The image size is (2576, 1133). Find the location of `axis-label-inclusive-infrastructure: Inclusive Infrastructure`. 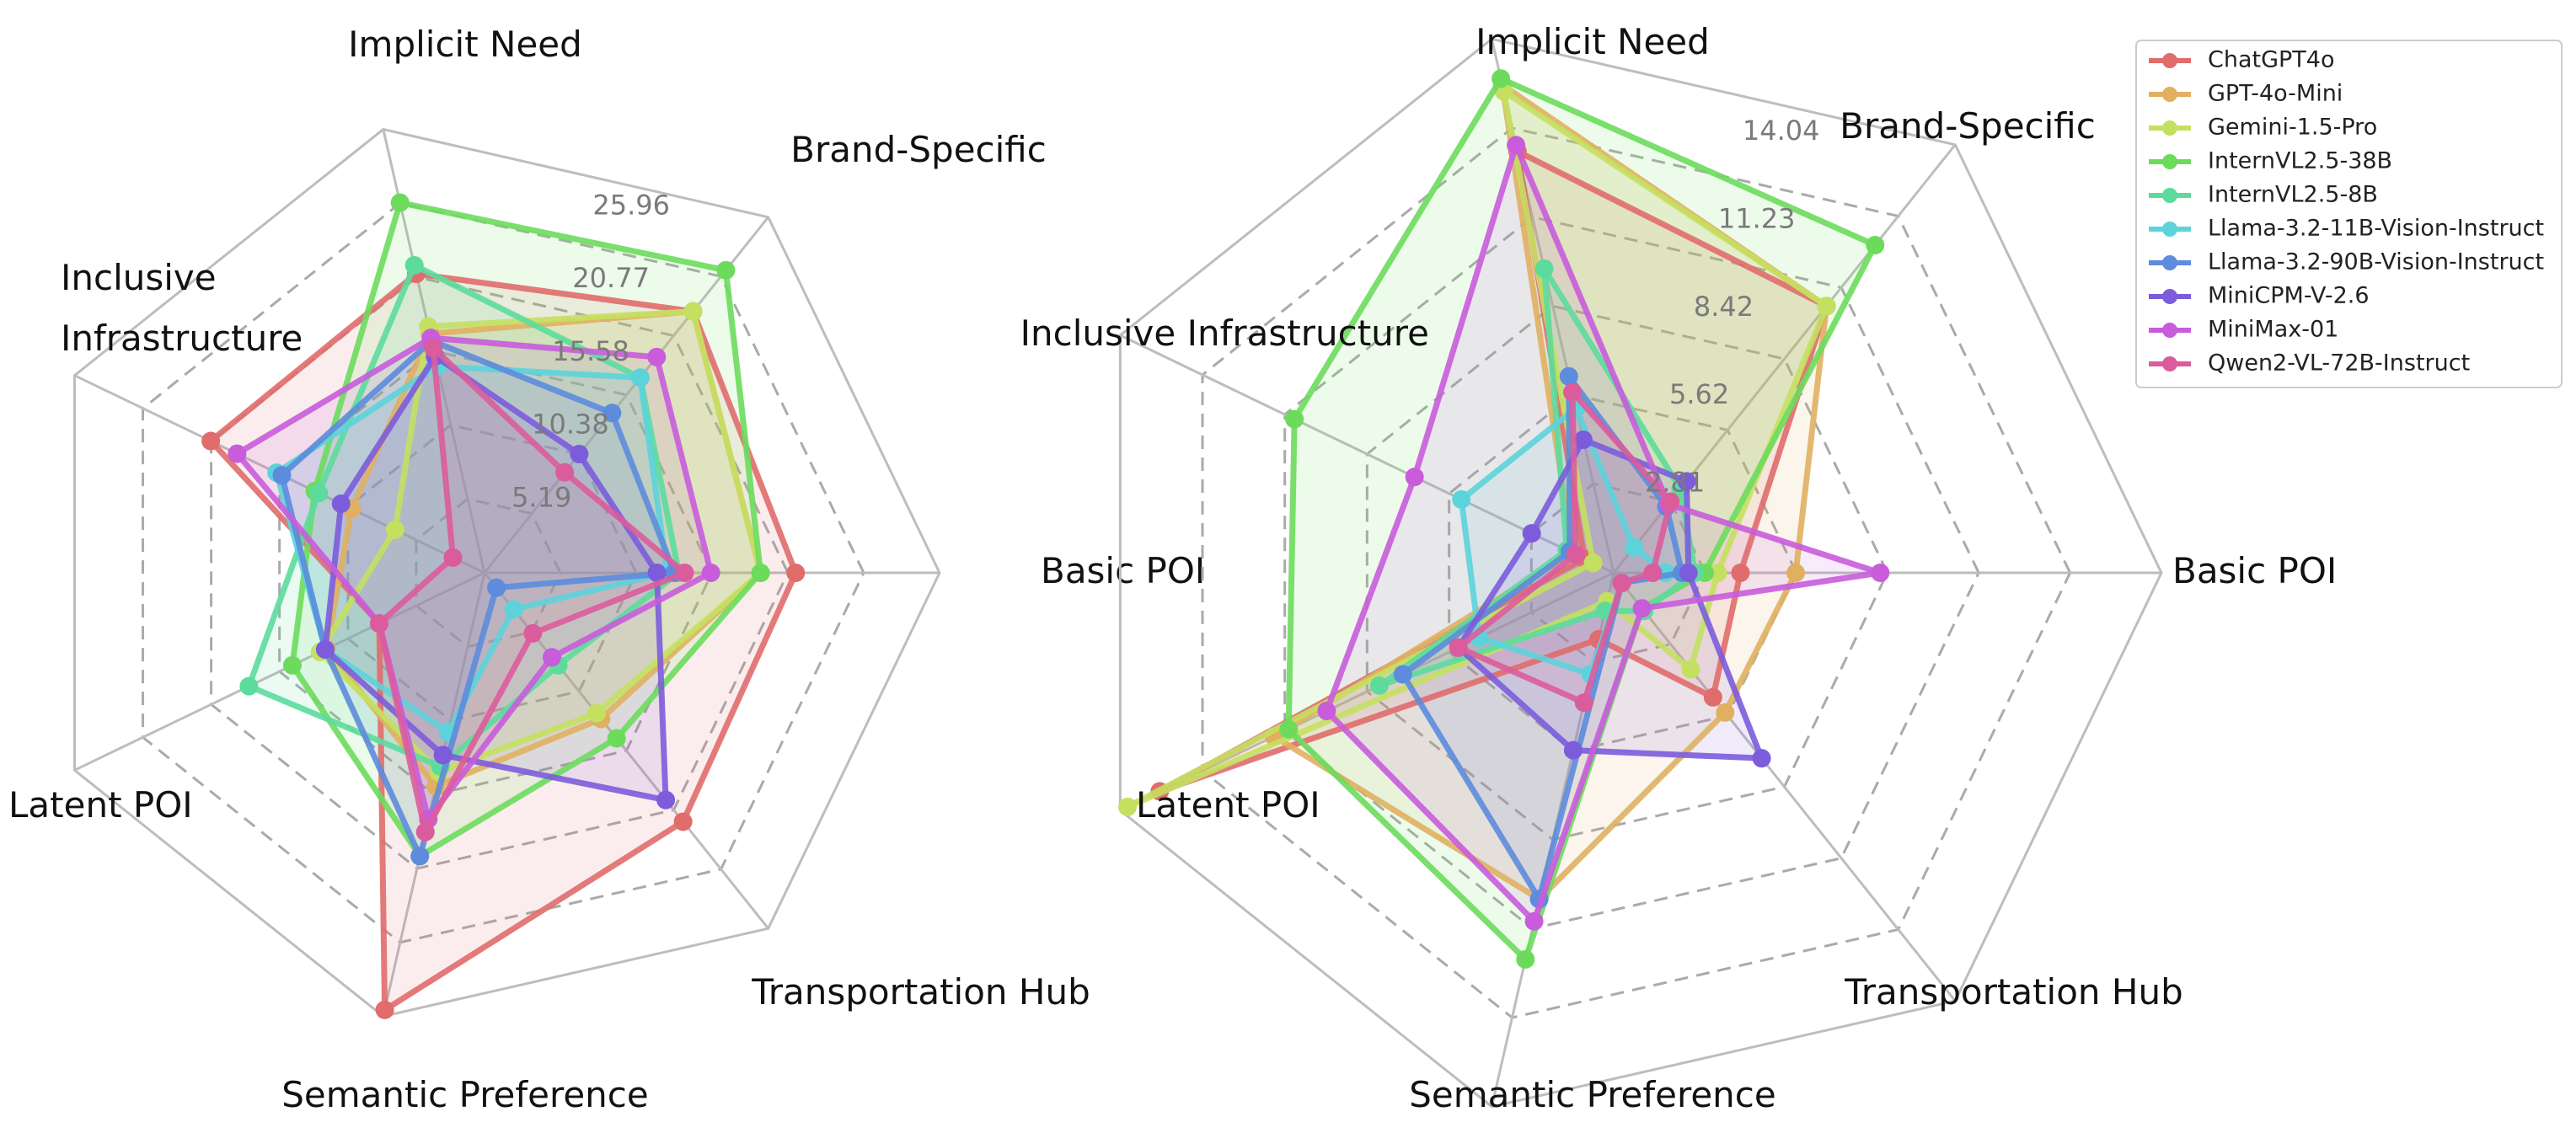

axis-label-inclusive-infrastructure: Inclusive Infrastructure is located at coordinates (182, 308).